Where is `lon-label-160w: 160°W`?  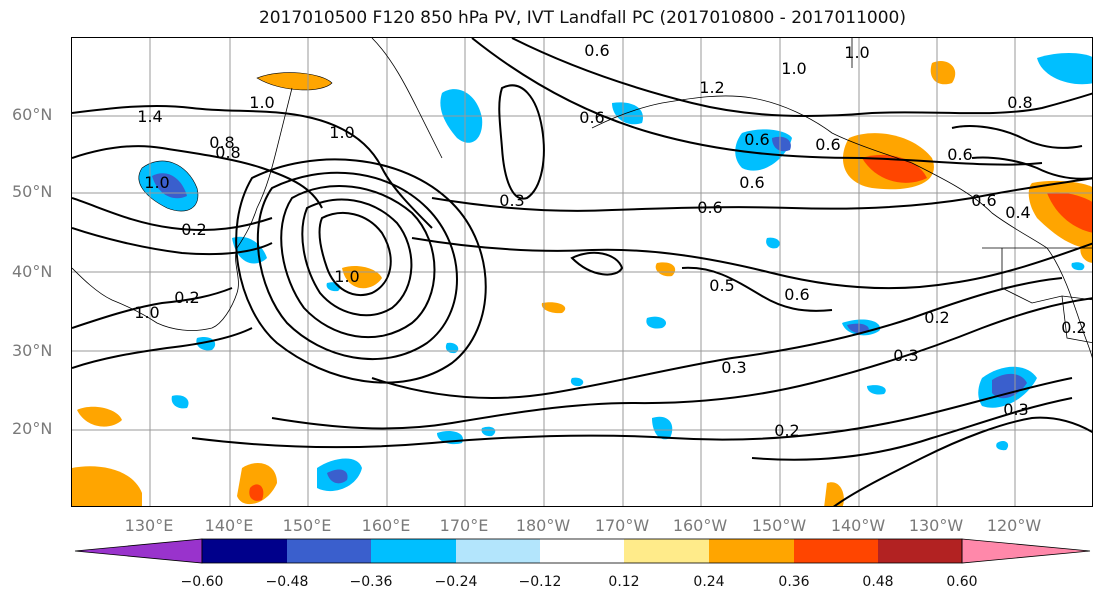
lon-label-160w: 160°W is located at coordinates (700, 525).